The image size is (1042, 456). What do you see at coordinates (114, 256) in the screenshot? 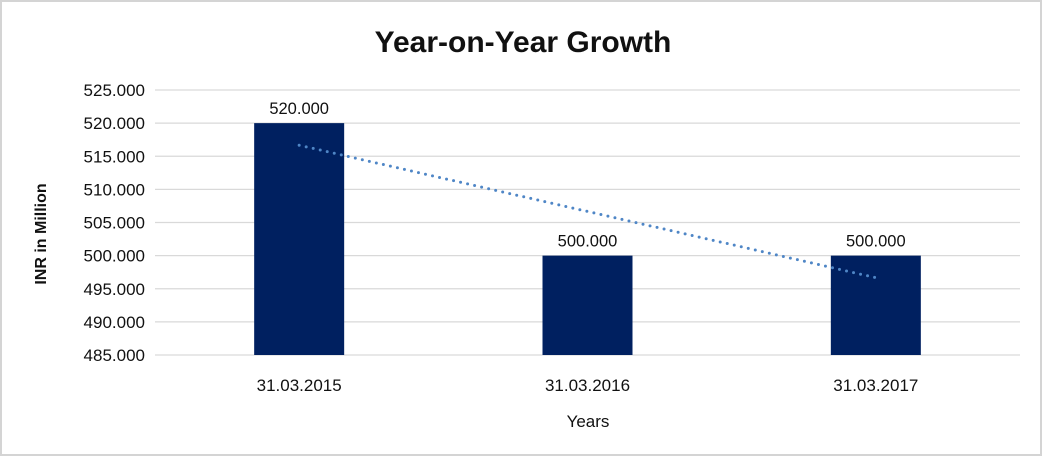
I see `y-tick-label: 500.000` at bounding box center [114, 256].